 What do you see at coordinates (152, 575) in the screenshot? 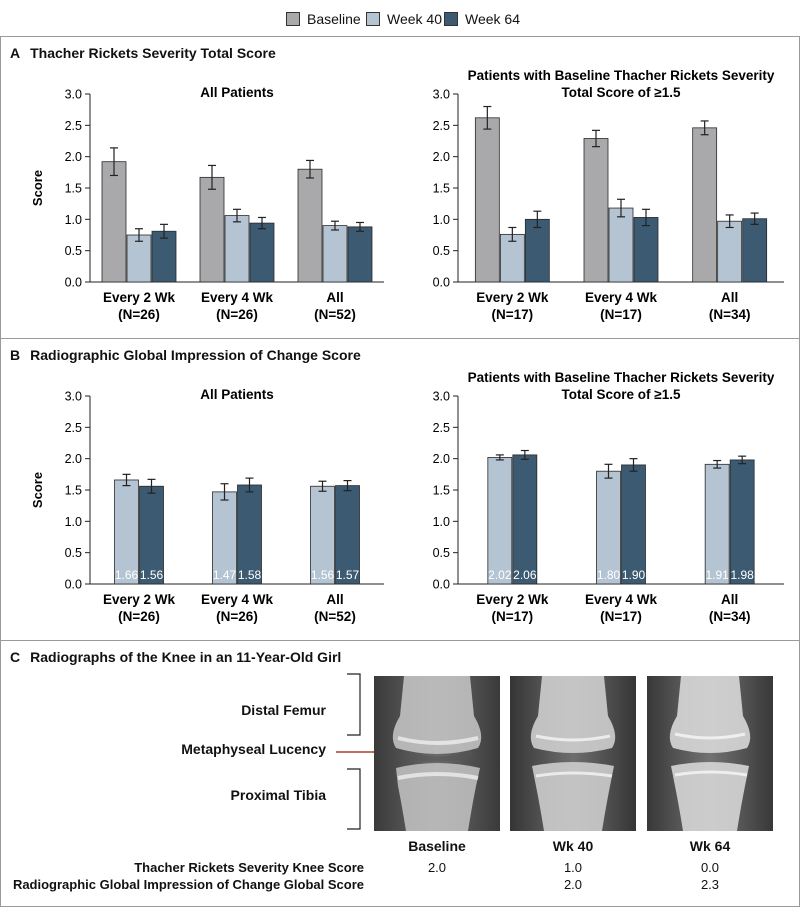
I see `bar-value-label-b-left-0-week64: 1.56` at bounding box center [152, 575].